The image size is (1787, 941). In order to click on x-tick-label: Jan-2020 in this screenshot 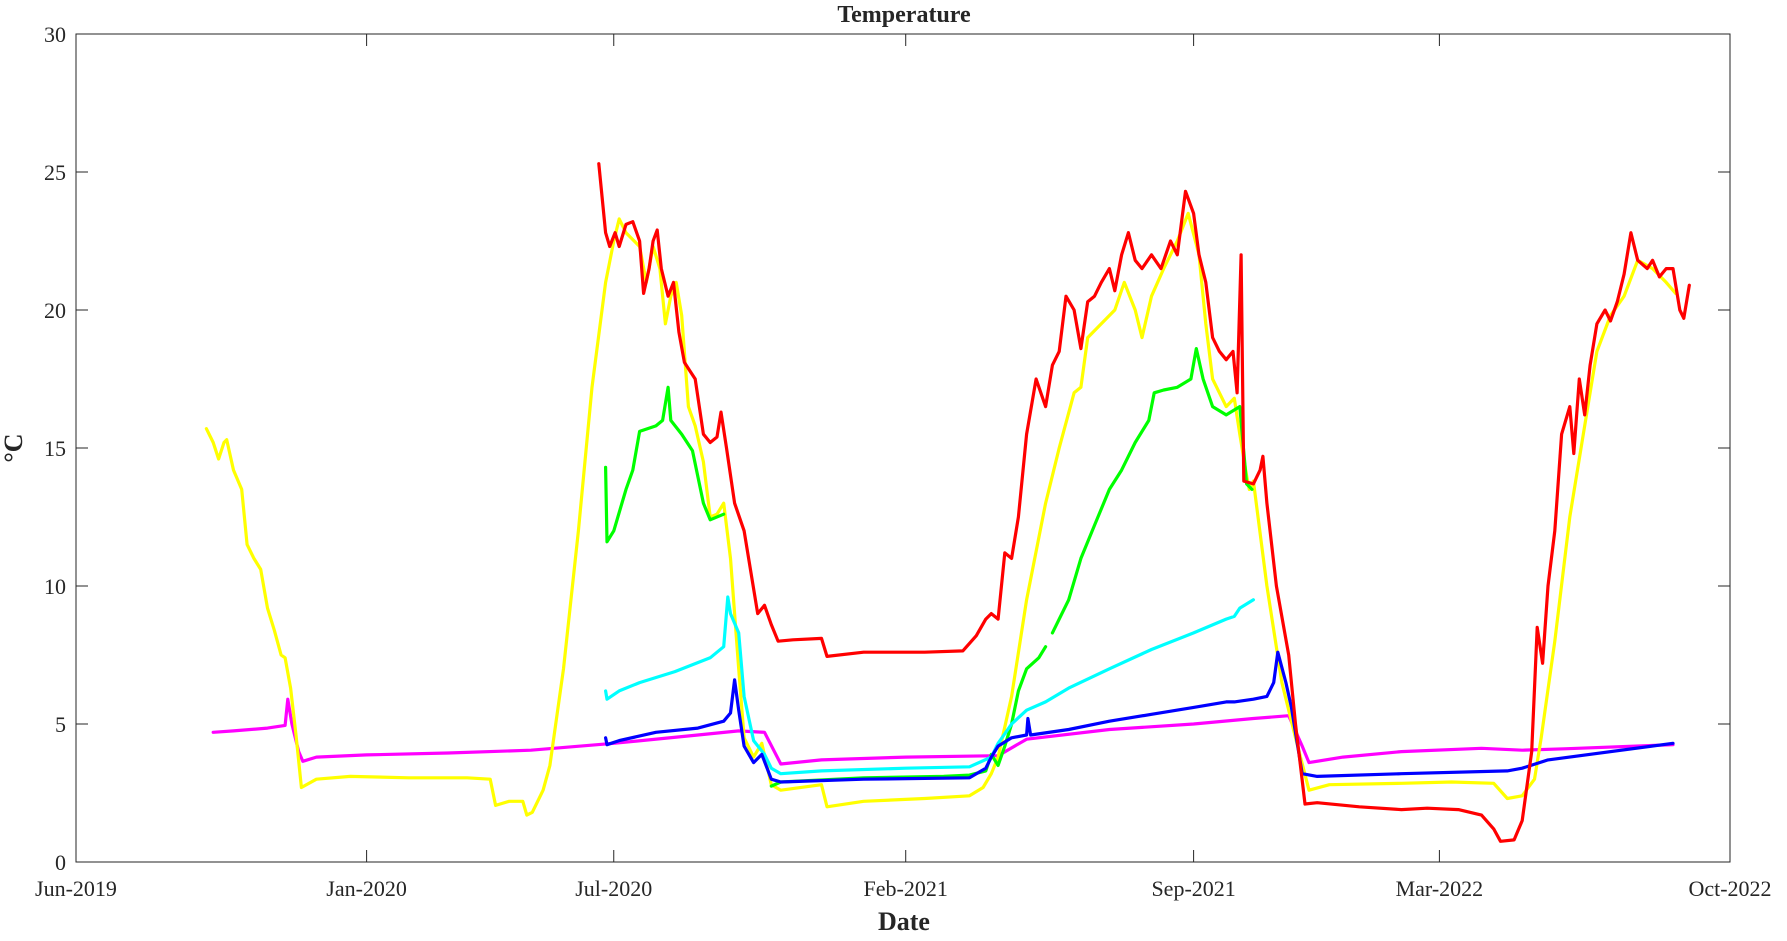, I will do `click(366, 888)`.